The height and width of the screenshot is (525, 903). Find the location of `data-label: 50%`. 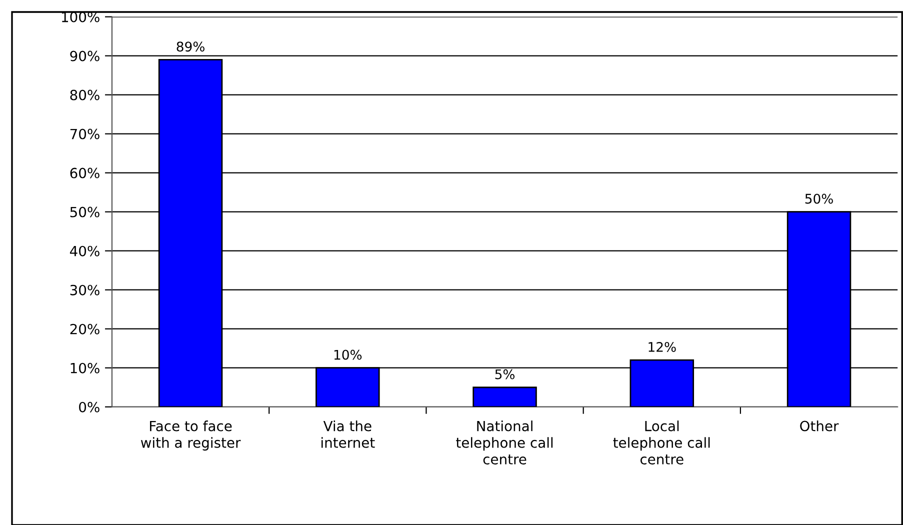

data-label: 50% is located at coordinates (819, 199).